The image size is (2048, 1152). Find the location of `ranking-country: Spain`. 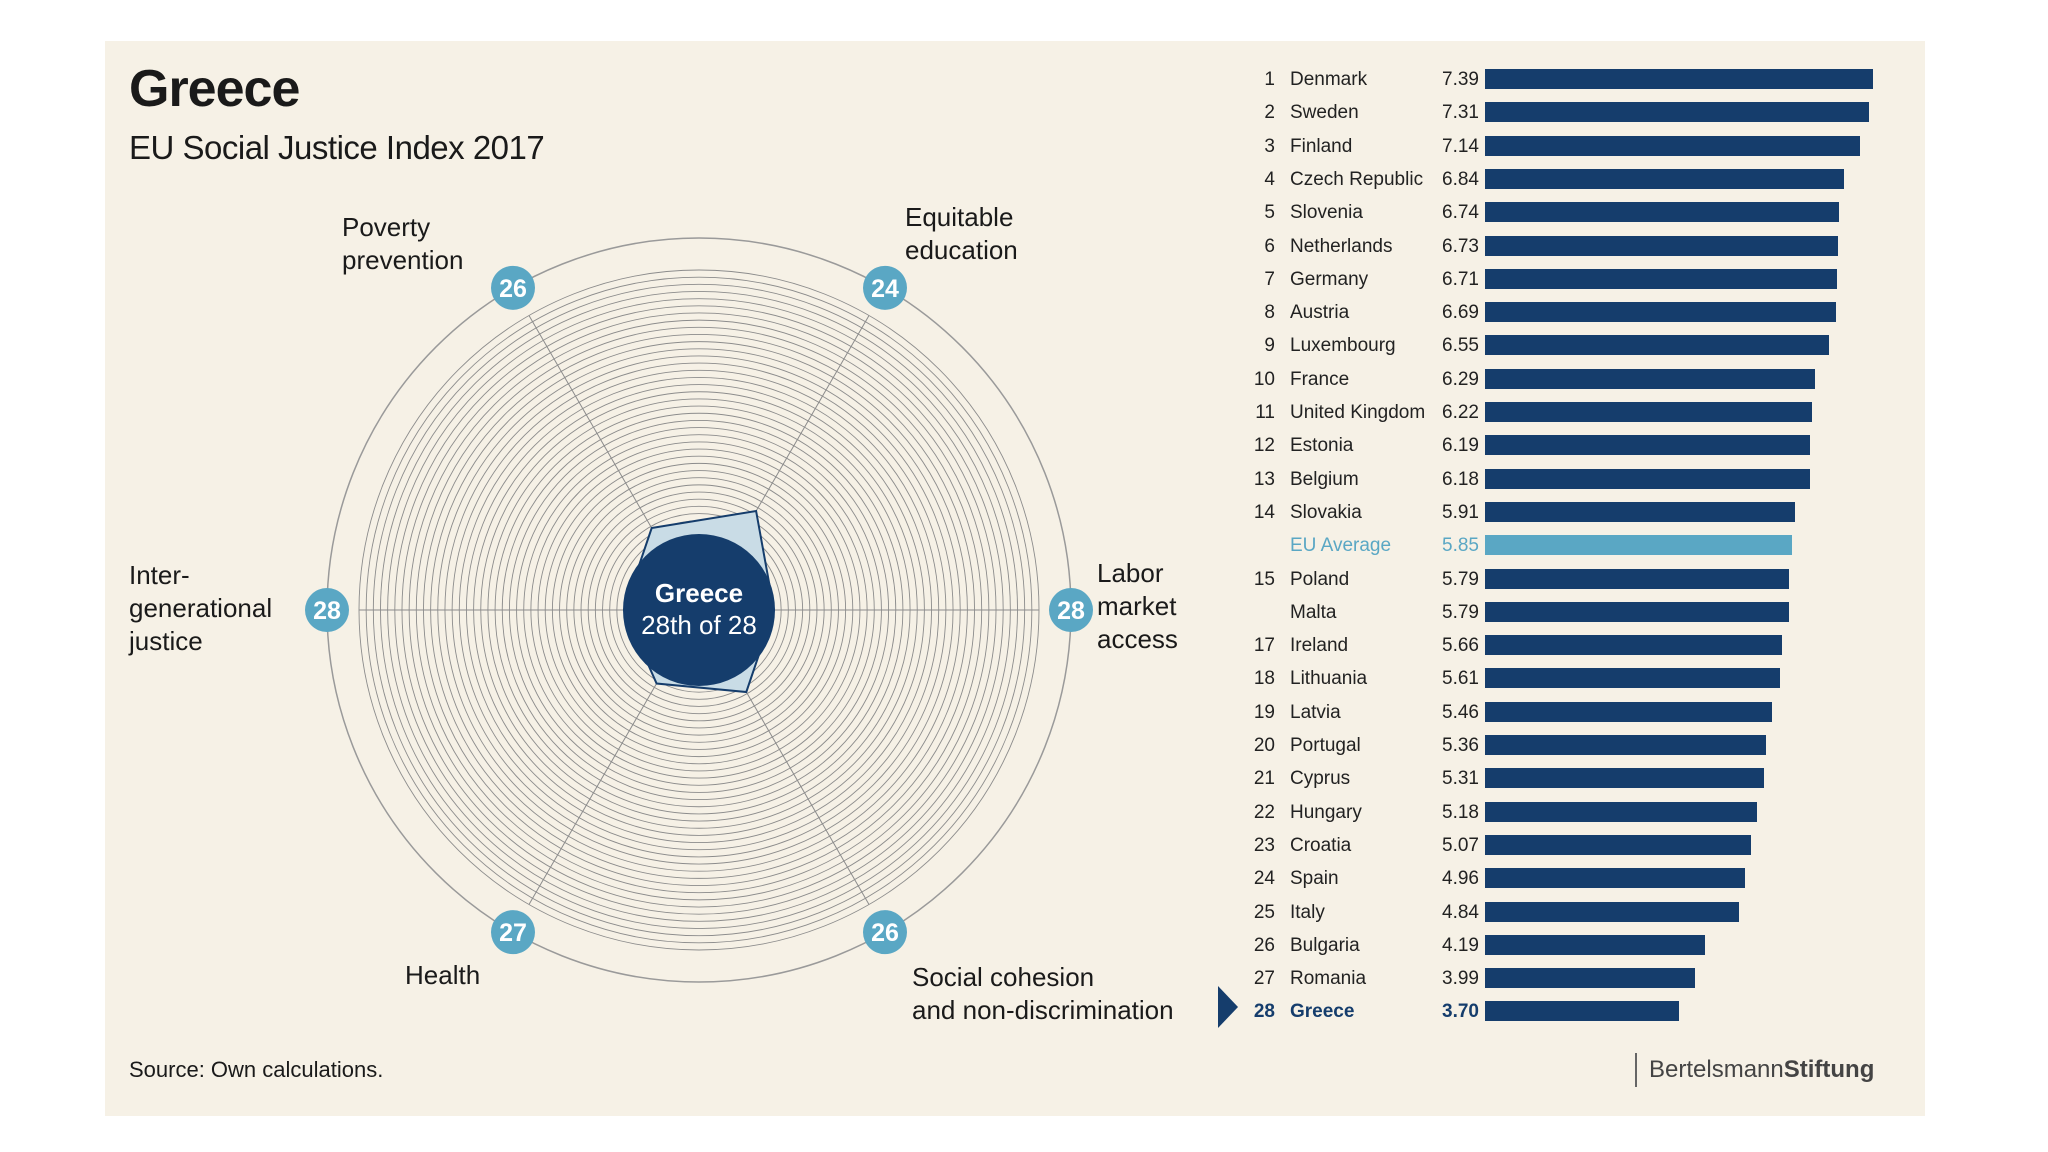

ranking-country: Spain is located at coordinates (1314, 879).